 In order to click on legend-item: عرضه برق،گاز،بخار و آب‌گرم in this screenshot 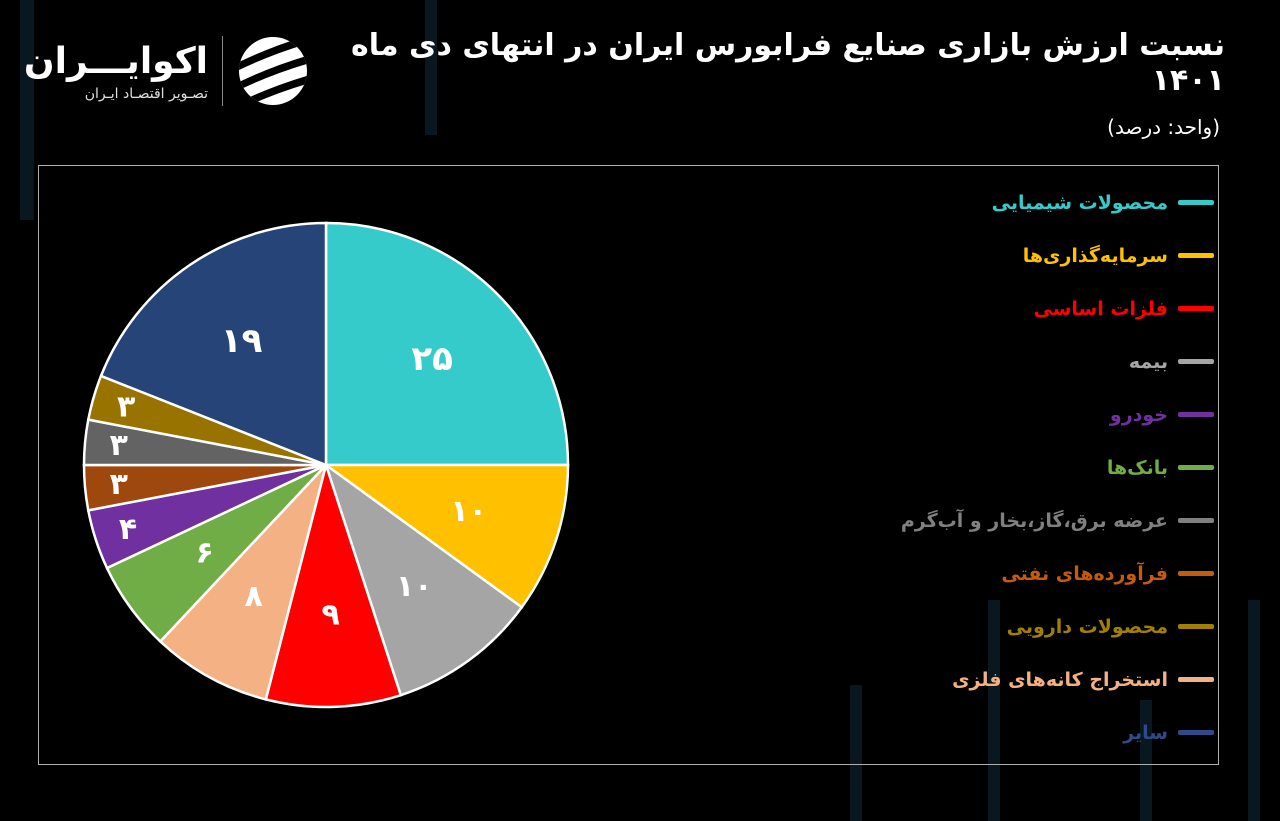, I will do `click(1024, 520)`.